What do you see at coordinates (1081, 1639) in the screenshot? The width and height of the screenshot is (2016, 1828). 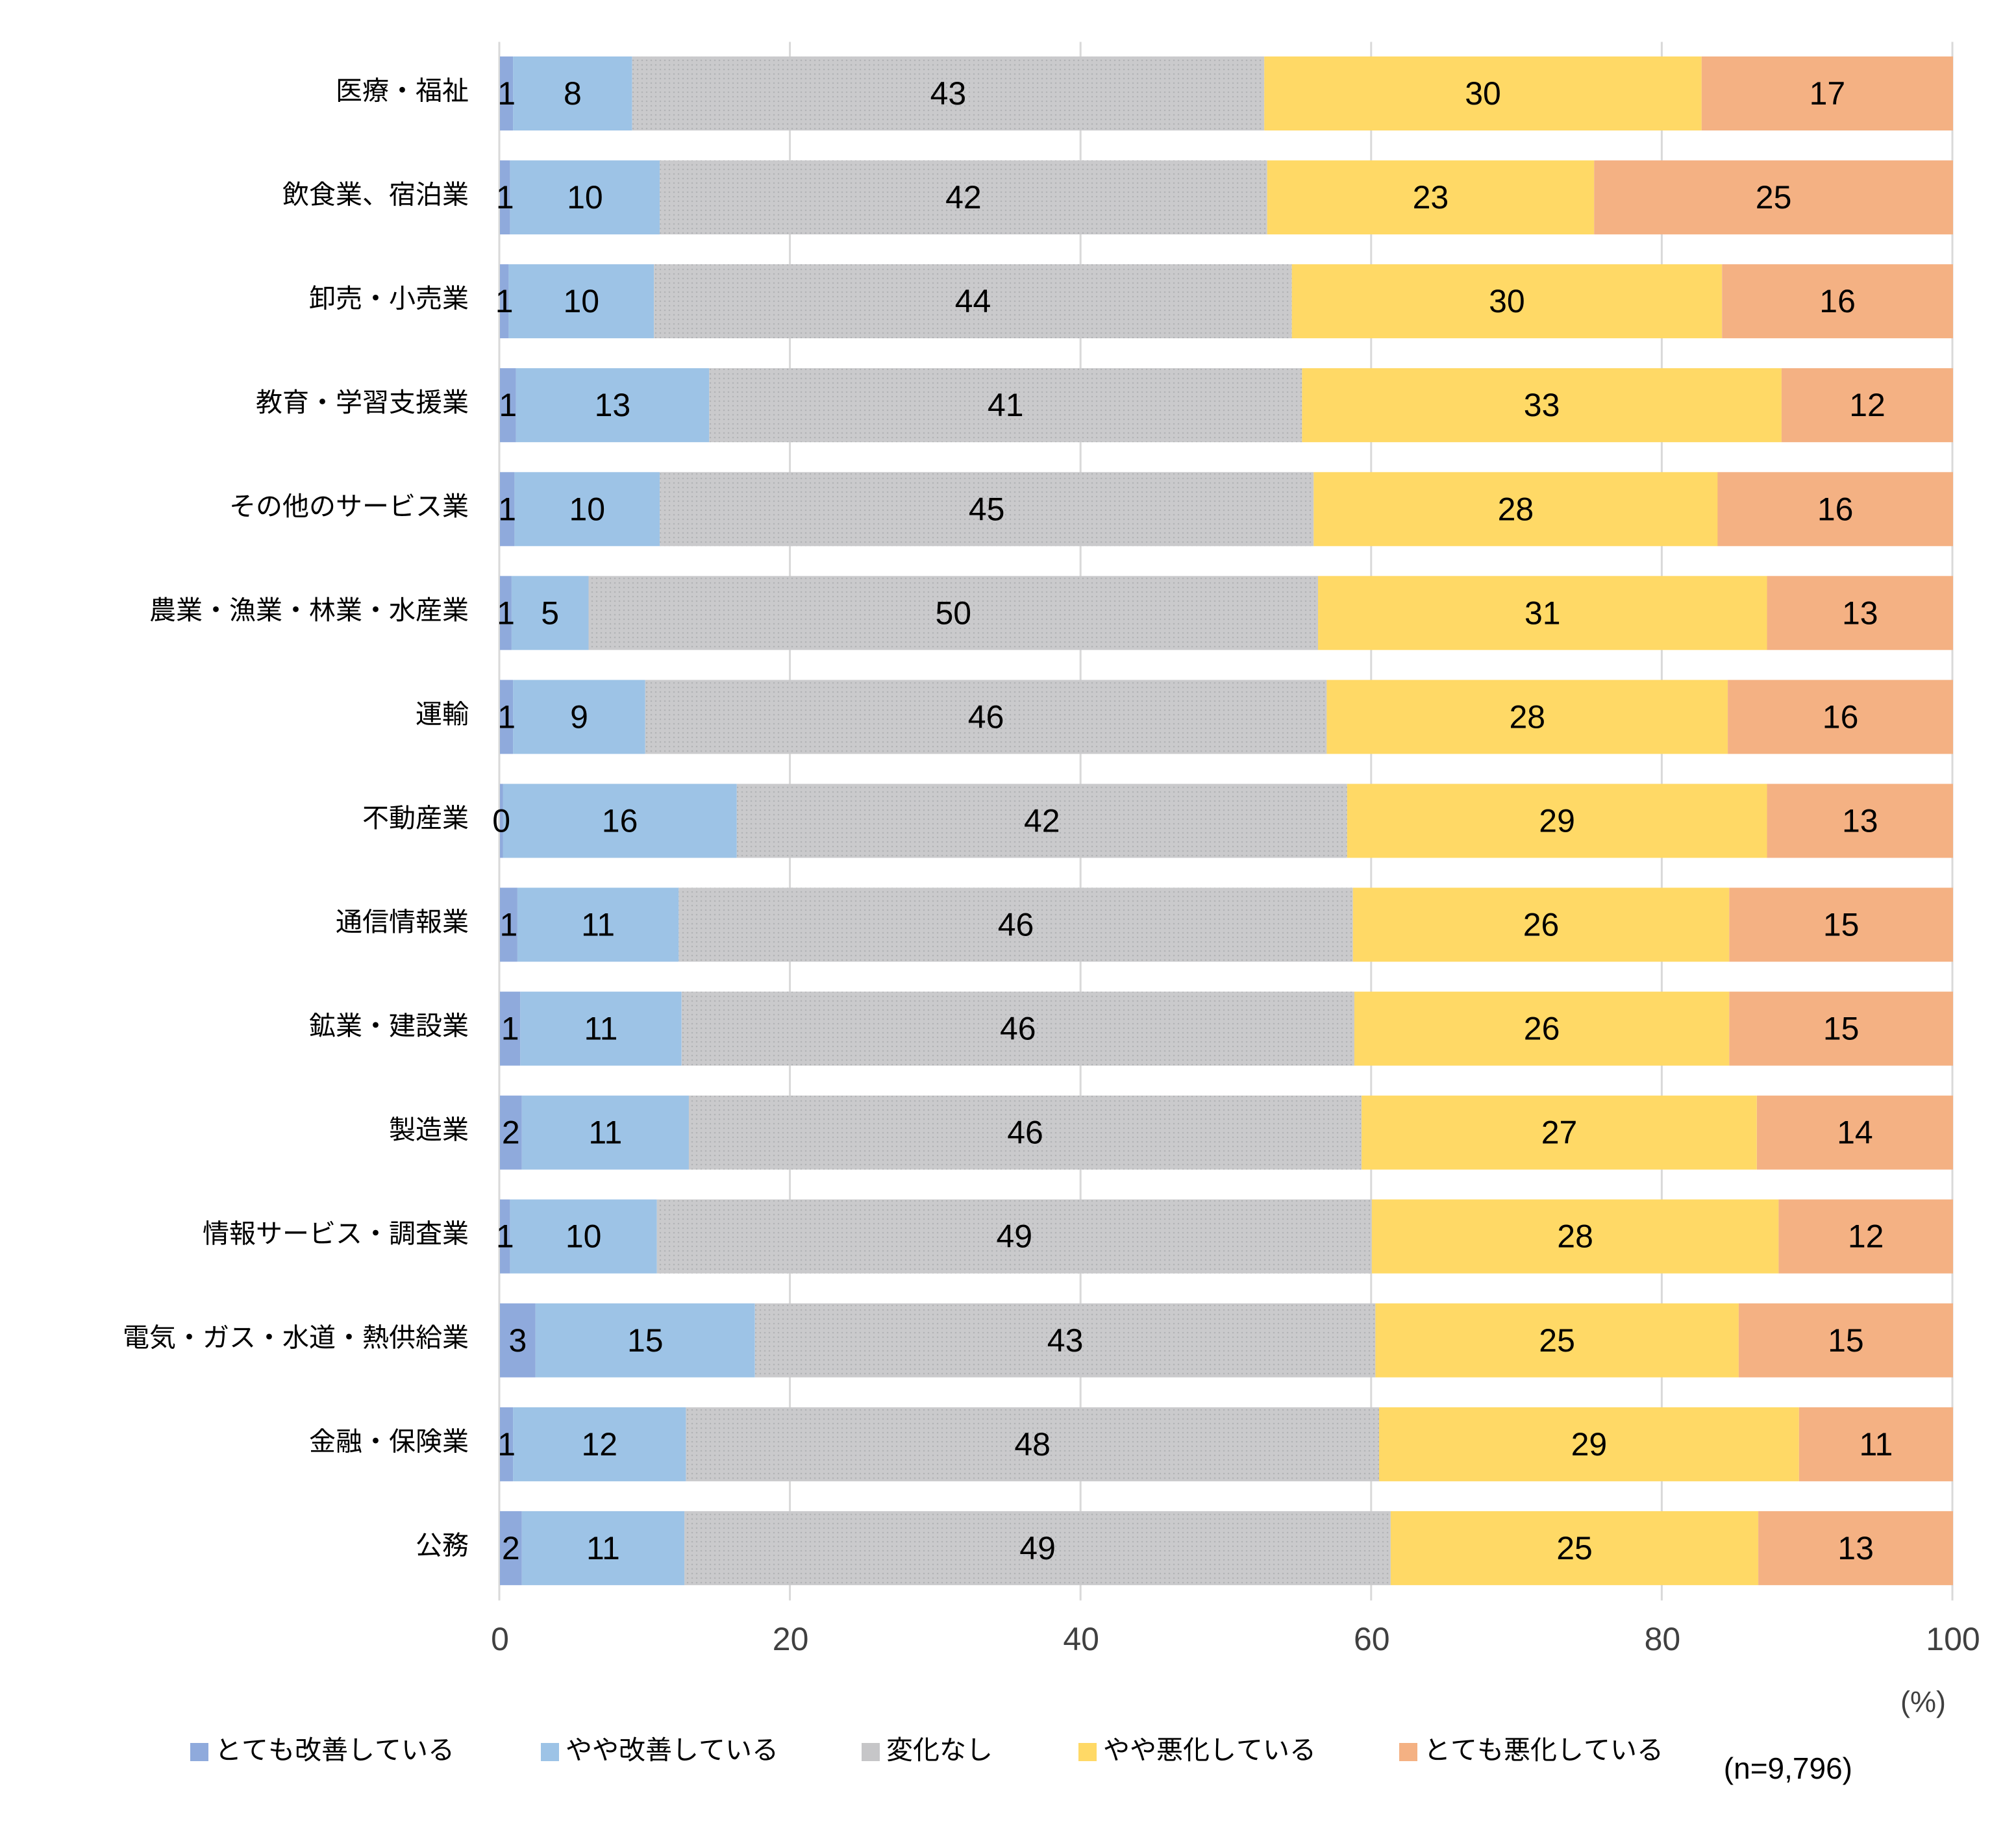 I see `svg-text: 40` at bounding box center [1081, 1639].